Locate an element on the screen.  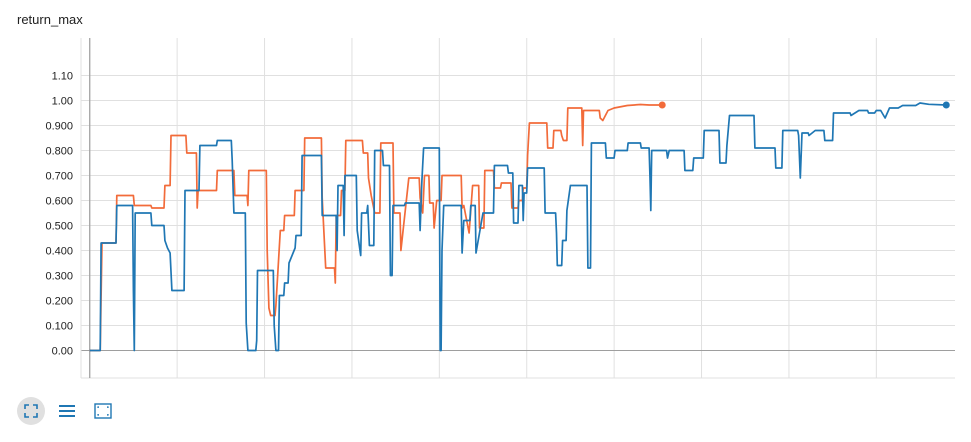
fit-domain-icon is located at coordinates (31, 411).